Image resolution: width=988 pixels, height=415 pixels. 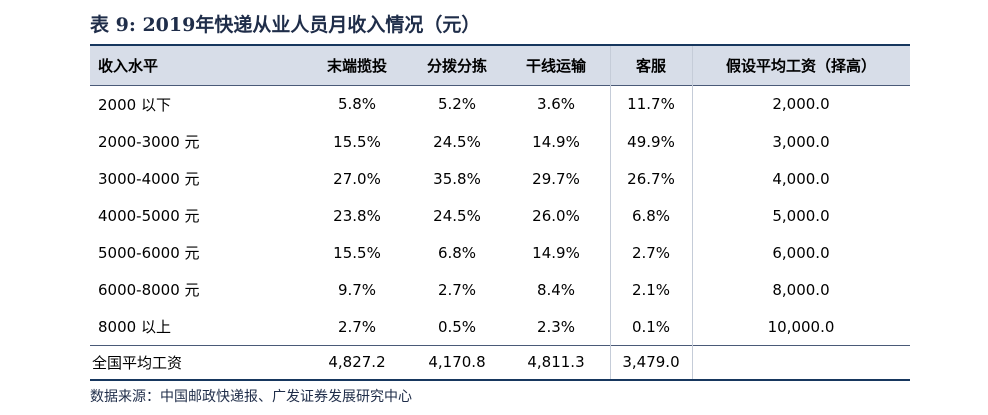 What do you see at coordinates (500, 141) in the screenshot?
I see `table-row: 2000-3000 元 15.5% 24.5% 14.9% 49.9% 3,000.0` at bounding box center [500, 141].